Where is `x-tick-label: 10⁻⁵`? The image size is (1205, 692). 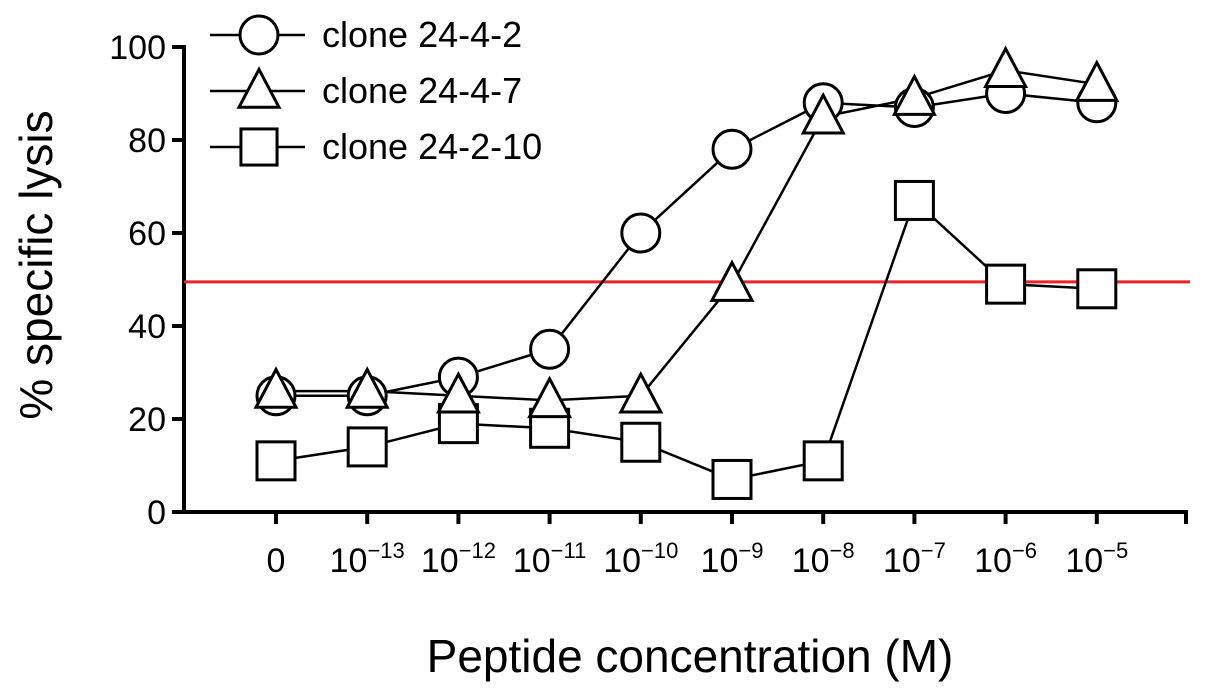
x-tick-label: 10⁻⁵ is located at coordinates (1096, 559).